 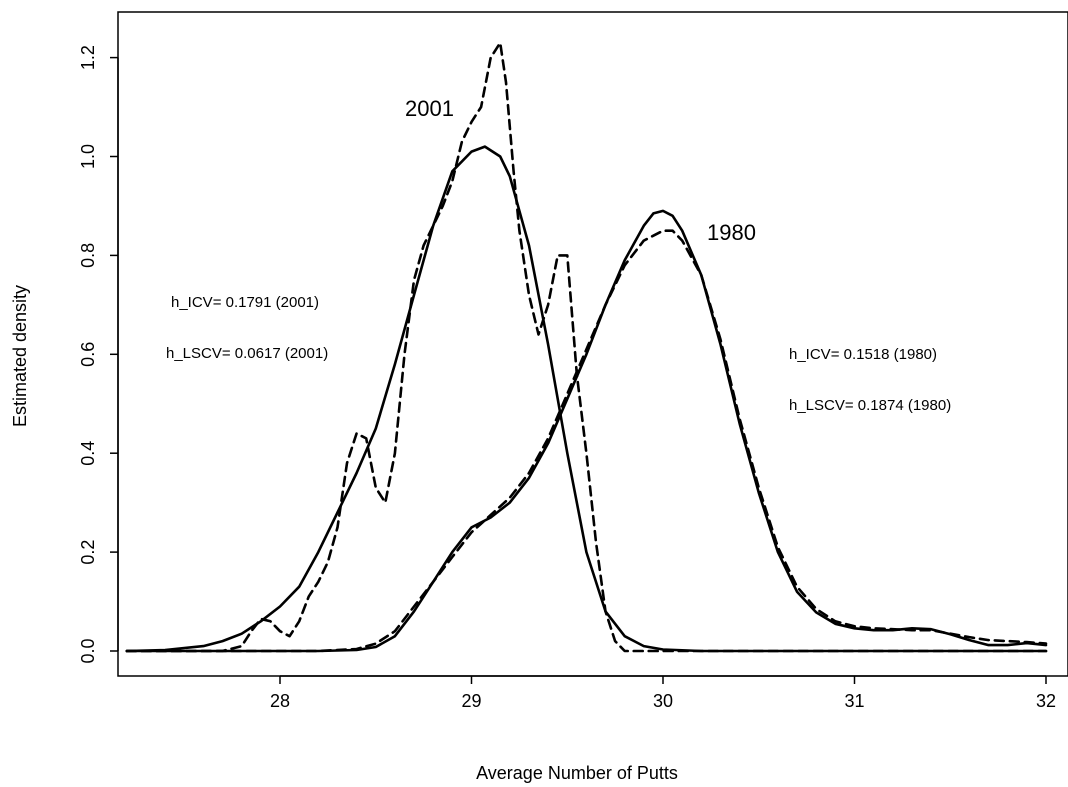 What do you see at coordinates (88, 354) in the screenshot?
I see `y-tick-label: 0.6` at bounding box center [88, 354].